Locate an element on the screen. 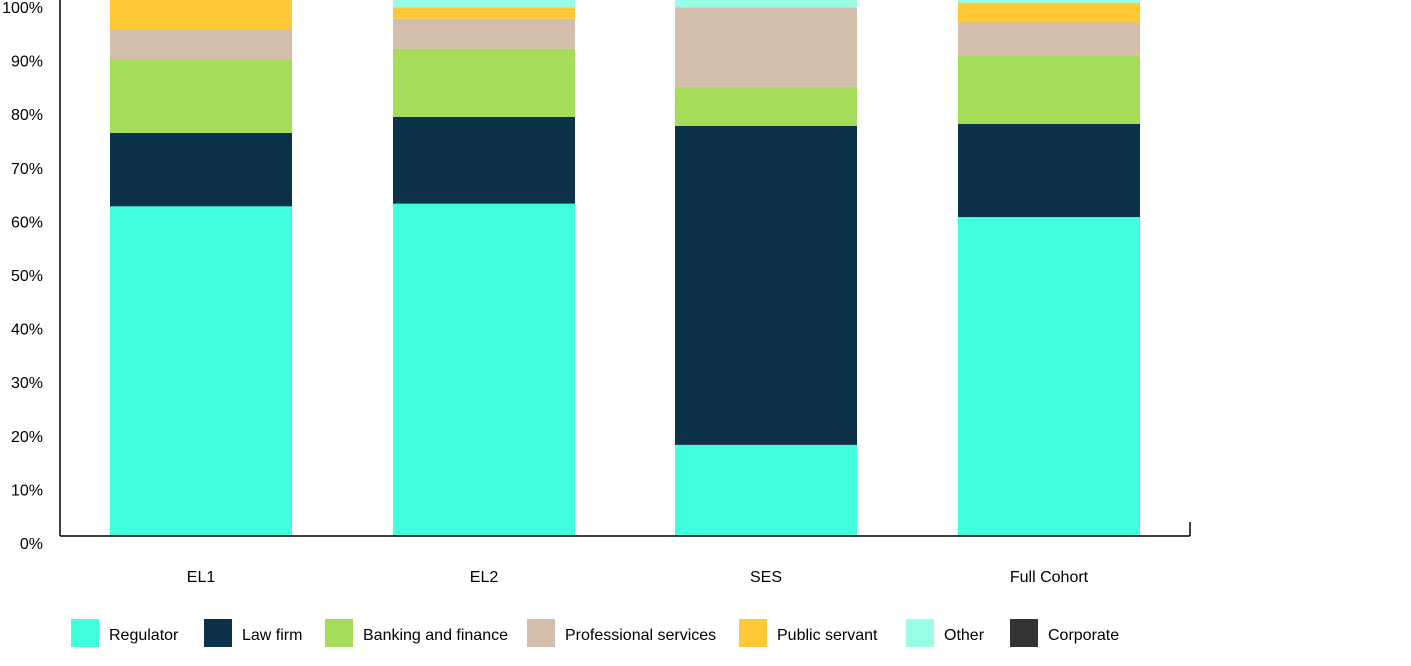 Image resolution: width=1411 pixels, height=666 pixels. bar-ses-other is located at coordinates (766, 4).